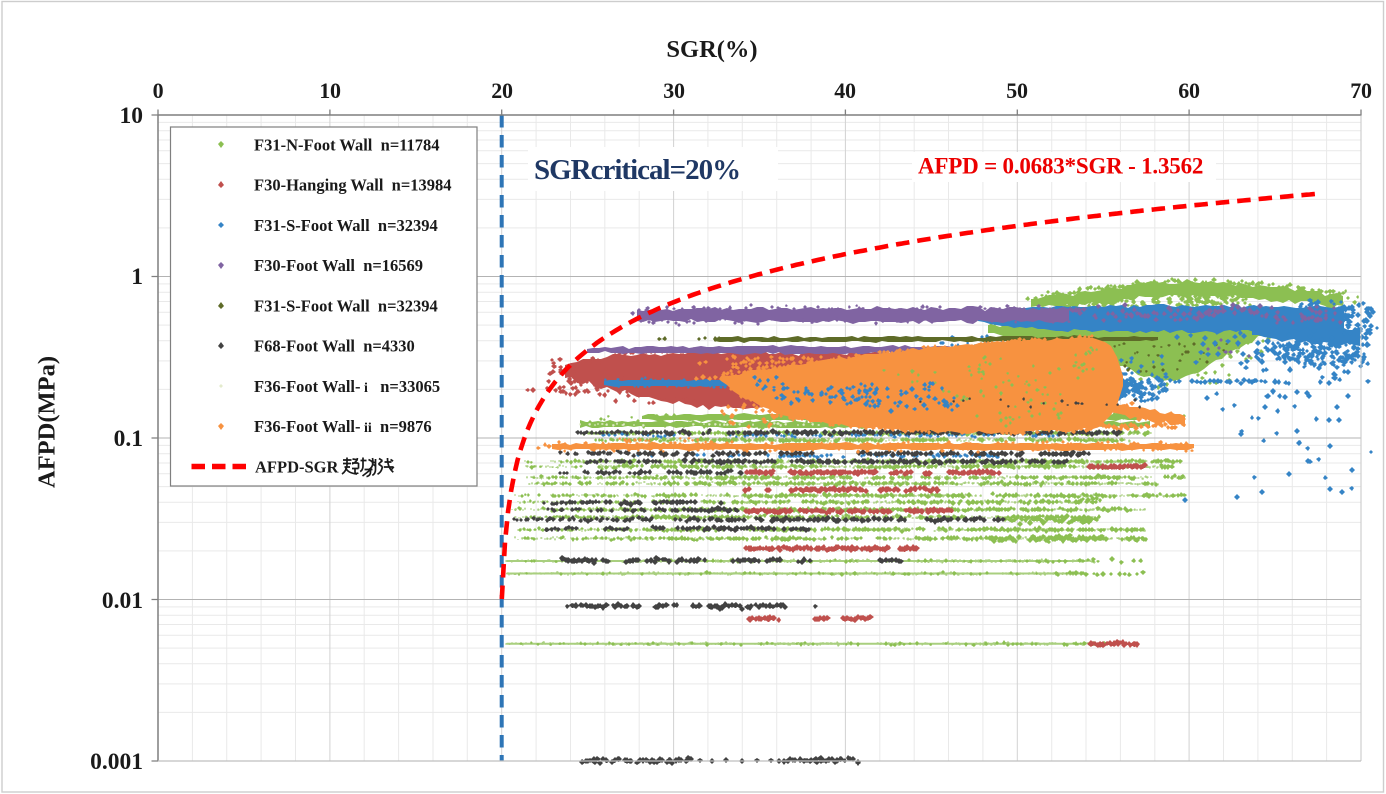 This screenshot has height=794, width=1386. Describe the element at coordinates (347, 386) in the screenshot. I see `svg-text: F36-Foot Wall- i n=33065` at that location.